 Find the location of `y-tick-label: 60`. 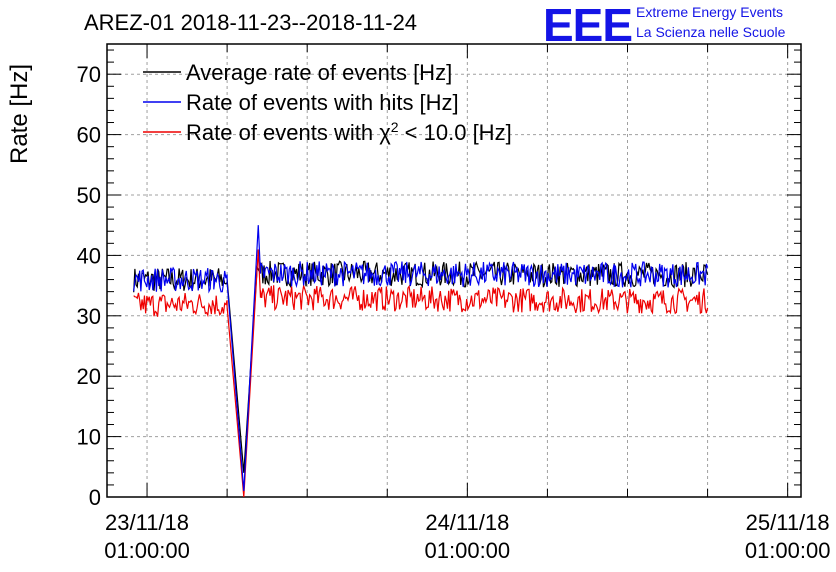

y-tick-label: 60 is located at coordinates (89, 135).